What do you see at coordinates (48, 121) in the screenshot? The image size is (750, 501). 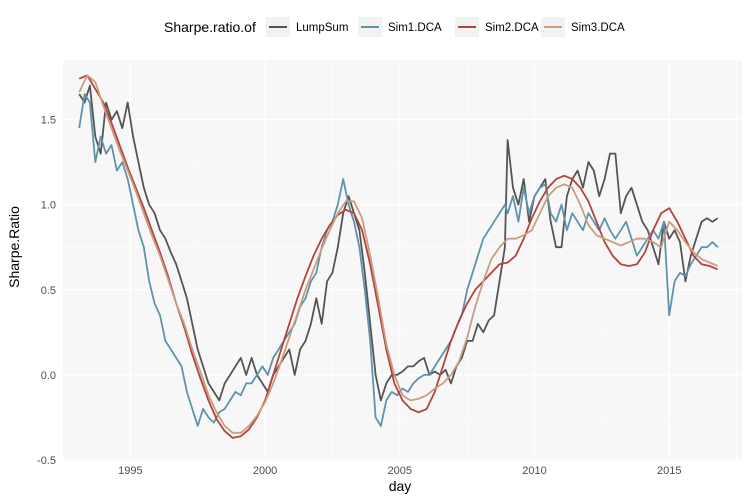 I see `y-tick-label: 1.5` at bounding box center [48, 121].